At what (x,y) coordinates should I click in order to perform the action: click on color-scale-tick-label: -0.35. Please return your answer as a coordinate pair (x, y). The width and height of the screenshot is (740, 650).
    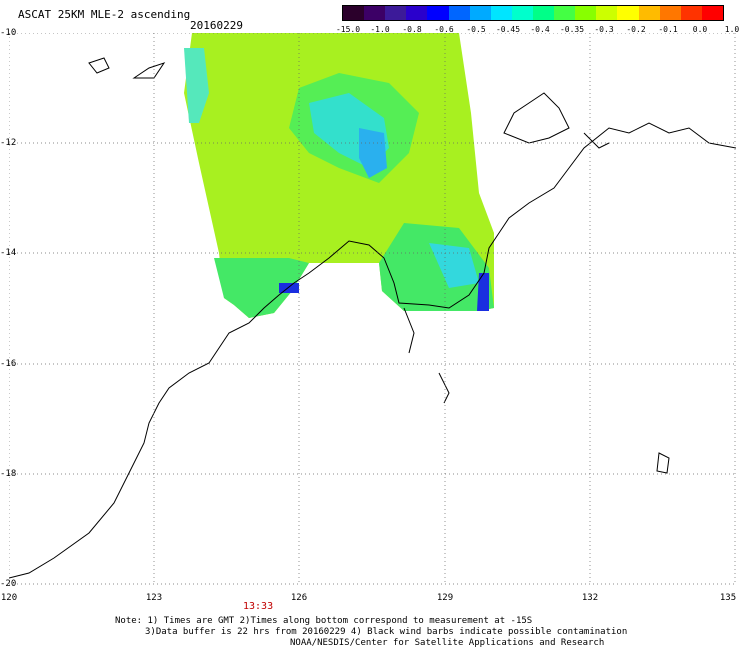
    Looking at the image, I should click on (572, 29).